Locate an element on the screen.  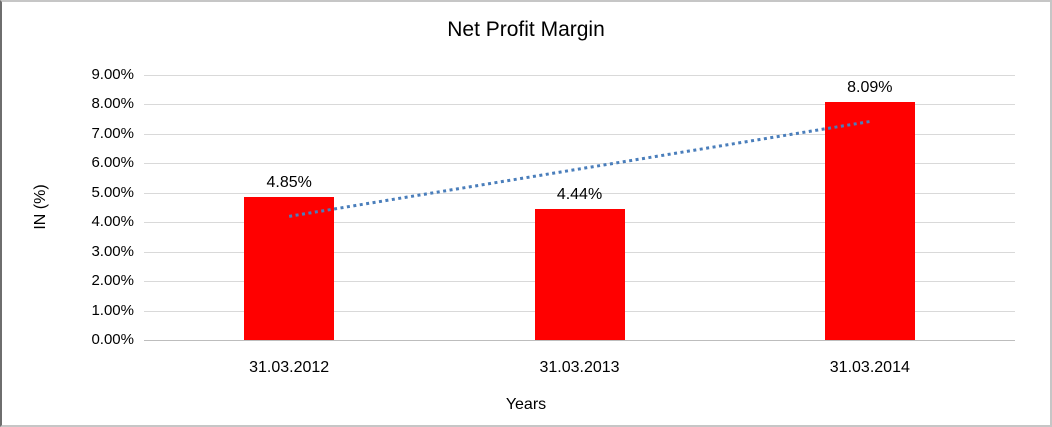
y-tick-label: 2.00% is located at coordinates (112, 281).